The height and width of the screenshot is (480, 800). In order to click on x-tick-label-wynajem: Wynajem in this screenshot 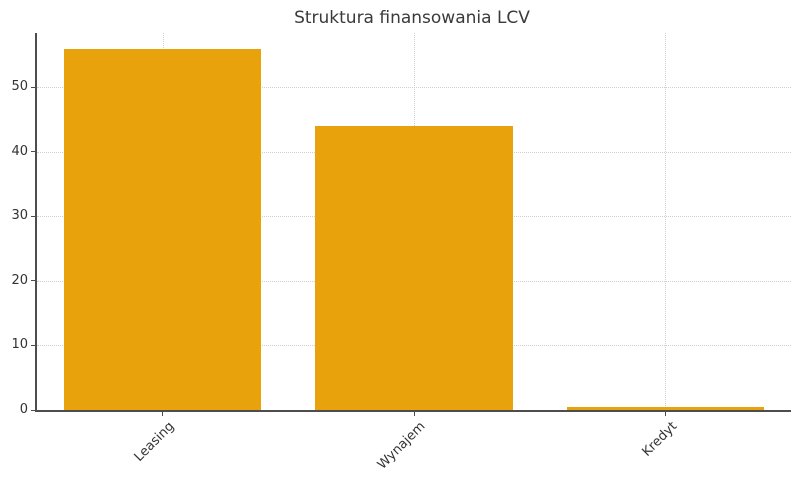, I will do `click(401, 446)`.